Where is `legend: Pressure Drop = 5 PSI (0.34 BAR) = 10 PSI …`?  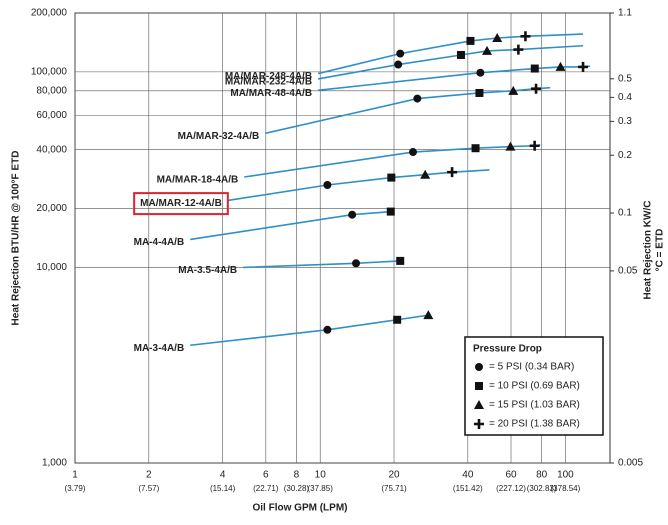 legend: Pressure Drop = 5 PSI (0.34 BAR) = 10 PSI … is located at coordinates (534, 386).